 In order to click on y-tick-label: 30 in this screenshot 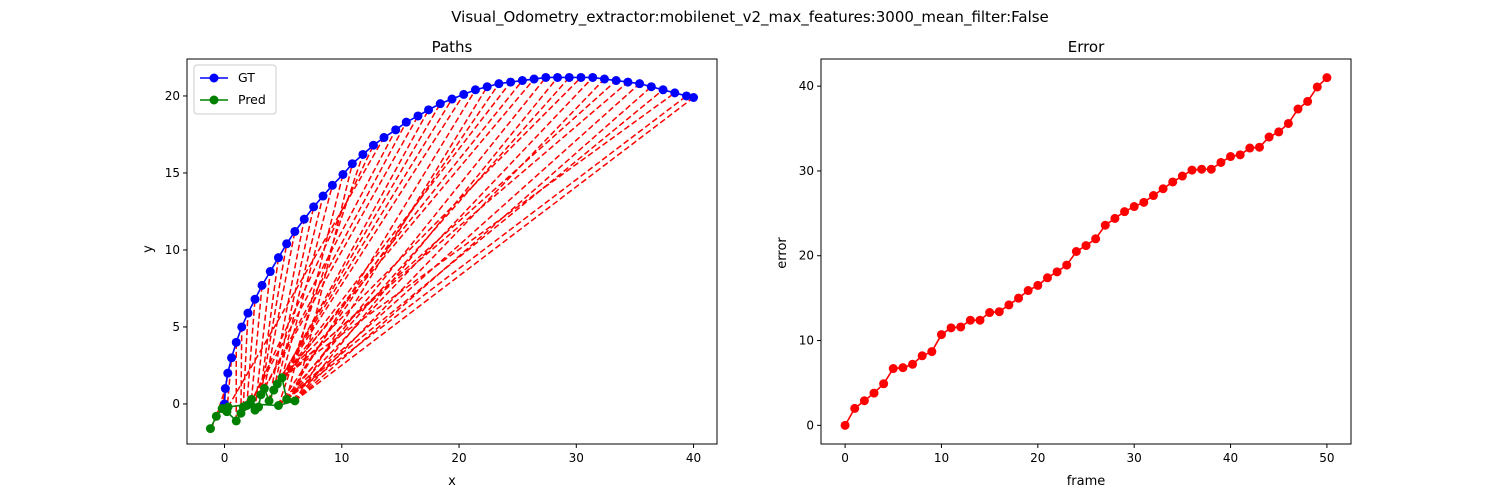, I will do `click(806, 171)`.